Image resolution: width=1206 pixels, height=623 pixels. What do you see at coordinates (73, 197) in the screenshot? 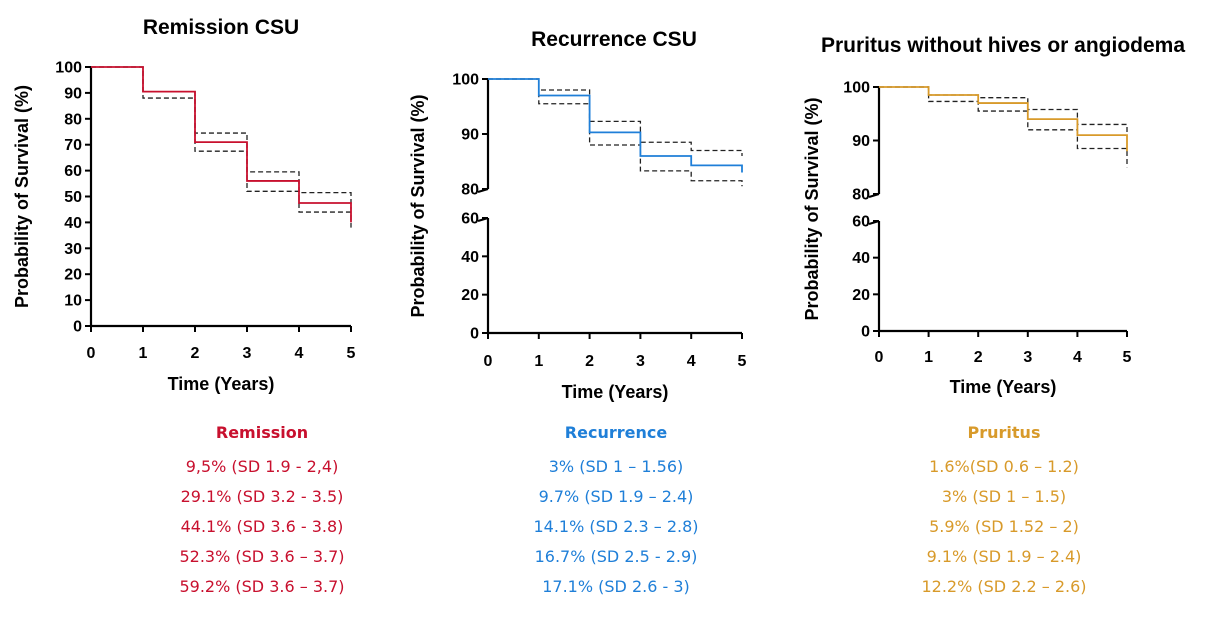
I see `y-tick-label: 50` at bounding box center [73, 197].